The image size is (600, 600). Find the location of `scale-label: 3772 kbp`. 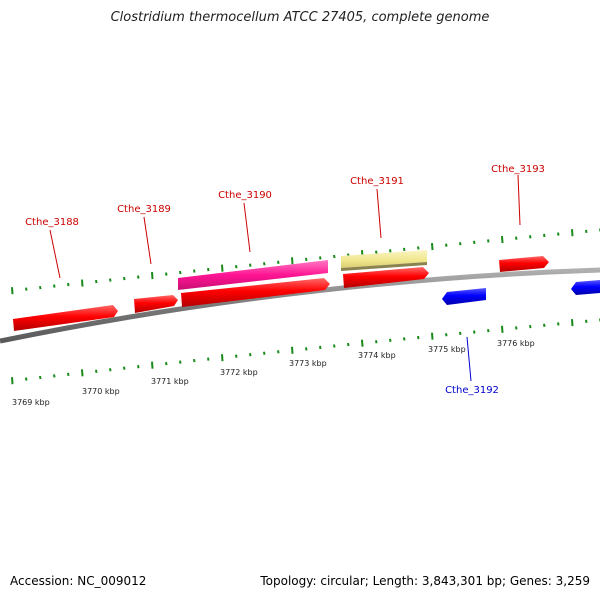

scale-label: 3772 kbp is located at coordinates (239, 372).